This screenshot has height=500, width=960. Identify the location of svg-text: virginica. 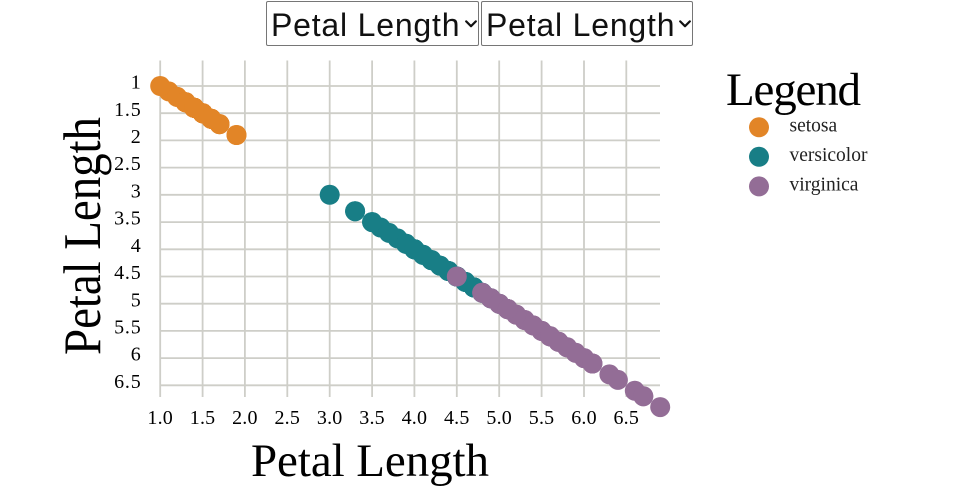
(824, 185).